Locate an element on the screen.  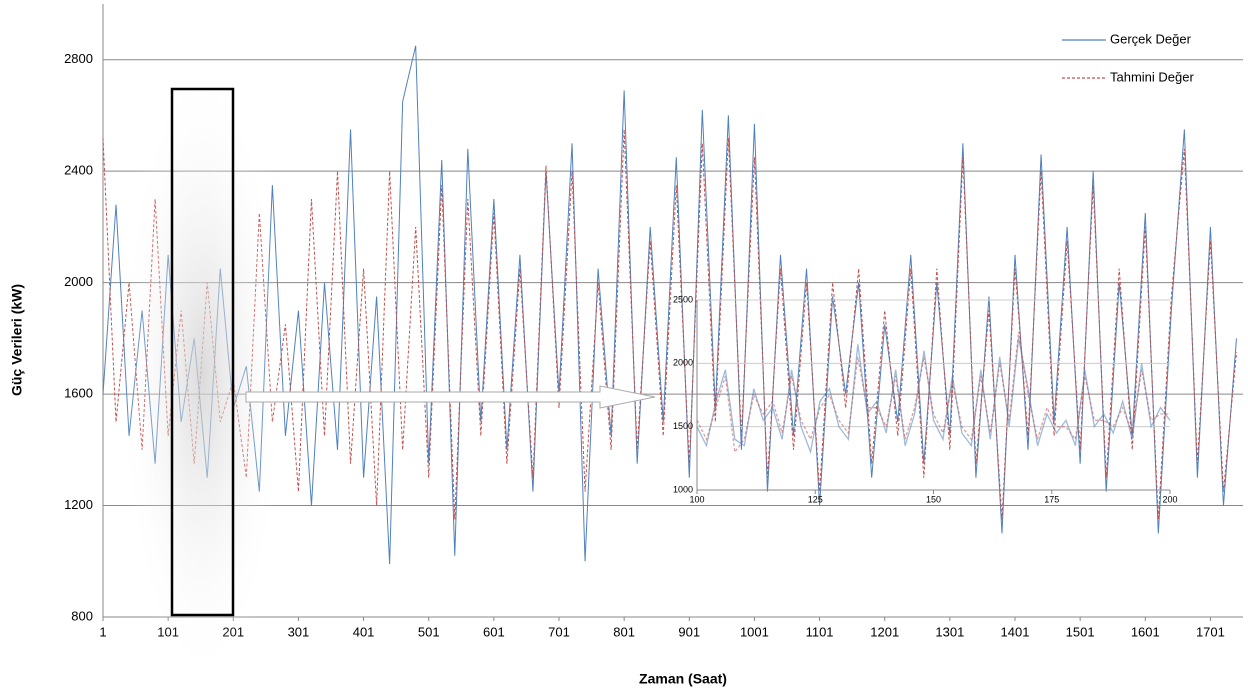
x-tick-label: 175 is located at coordinates (1051, 499).